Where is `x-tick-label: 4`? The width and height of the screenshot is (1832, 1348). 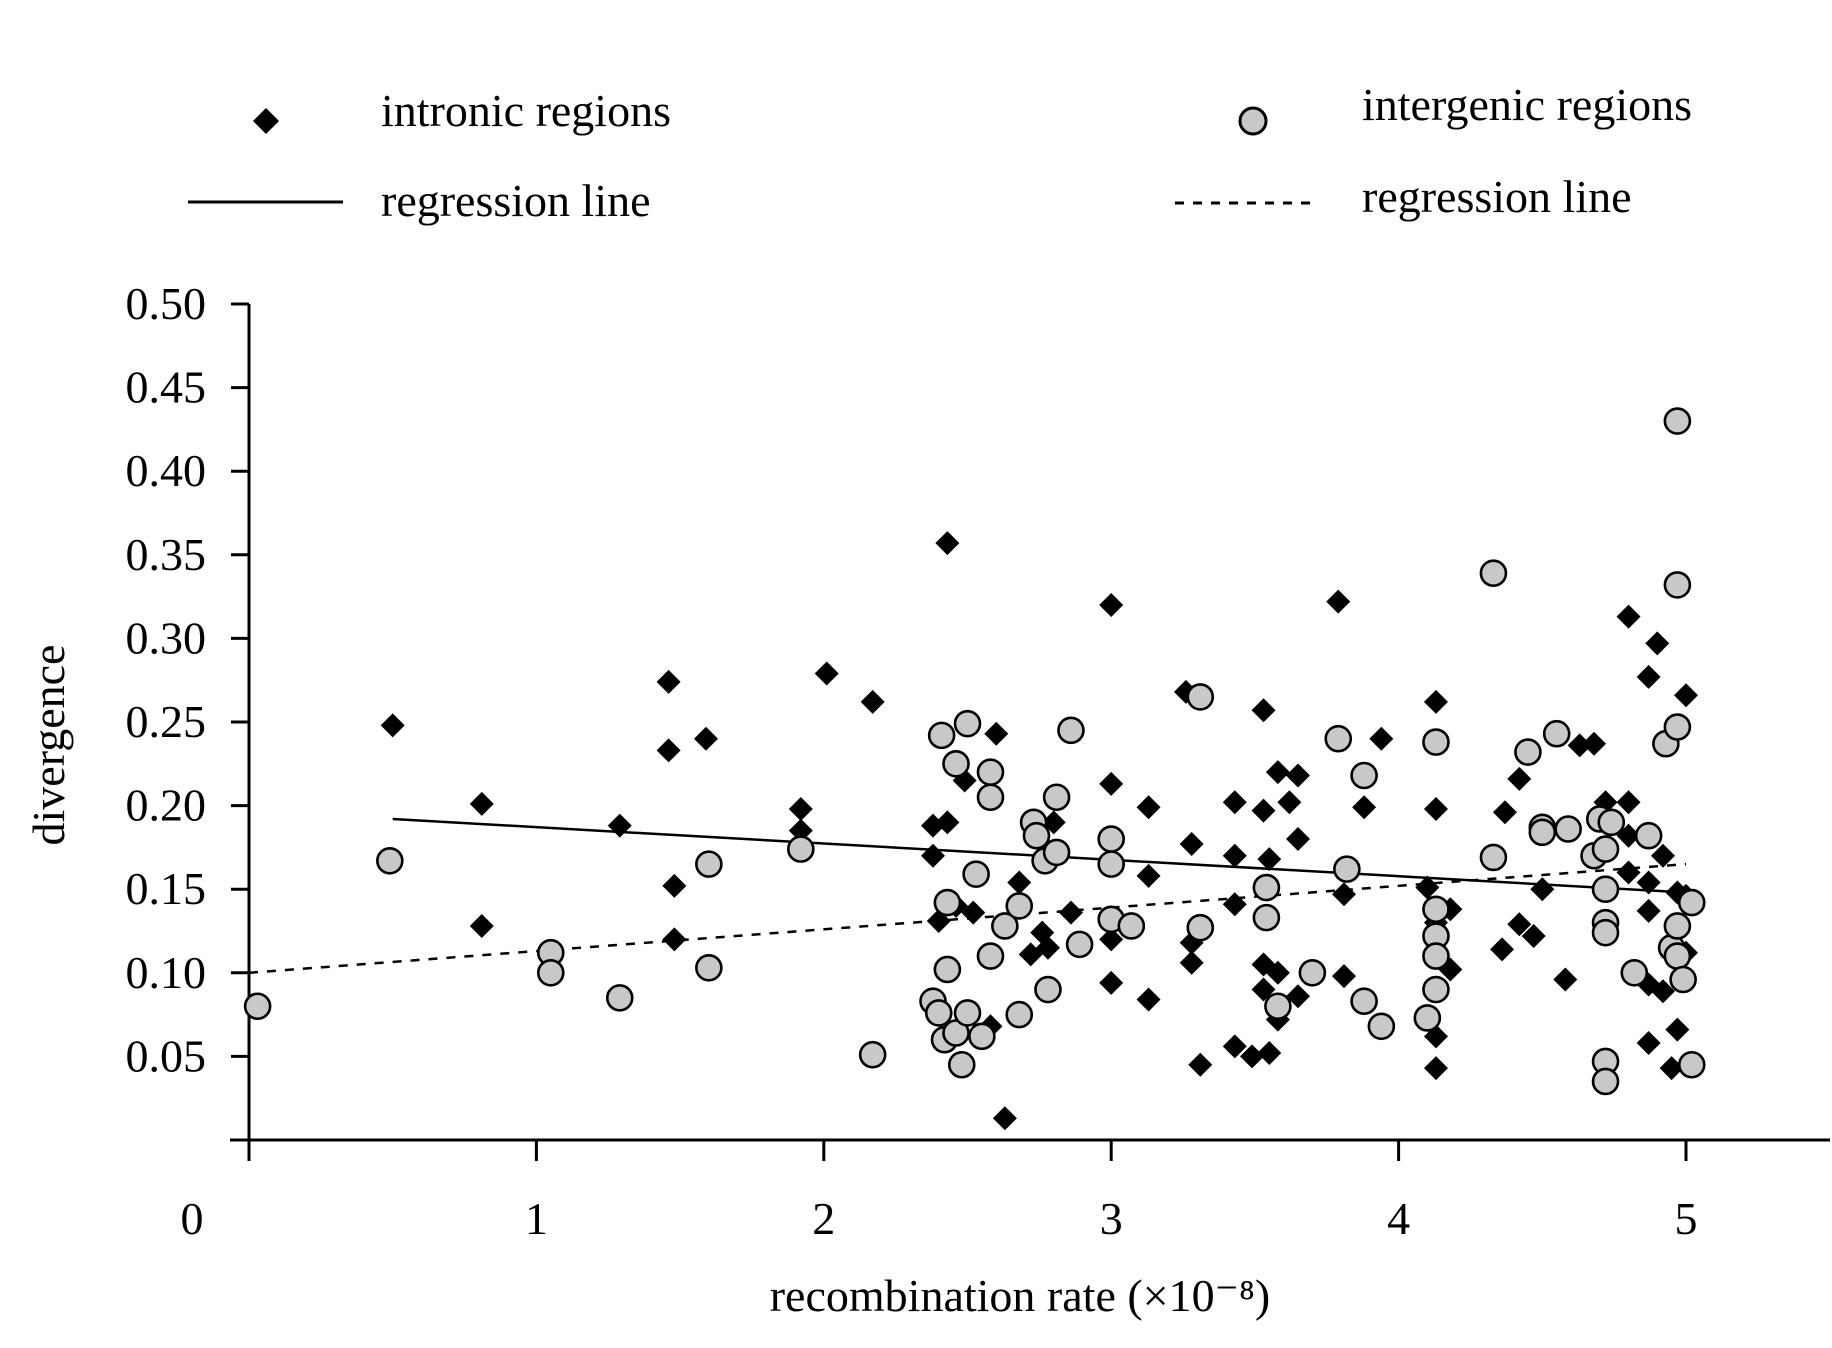 x-tick-label: 4 is located at coordinates (1398, 1218).